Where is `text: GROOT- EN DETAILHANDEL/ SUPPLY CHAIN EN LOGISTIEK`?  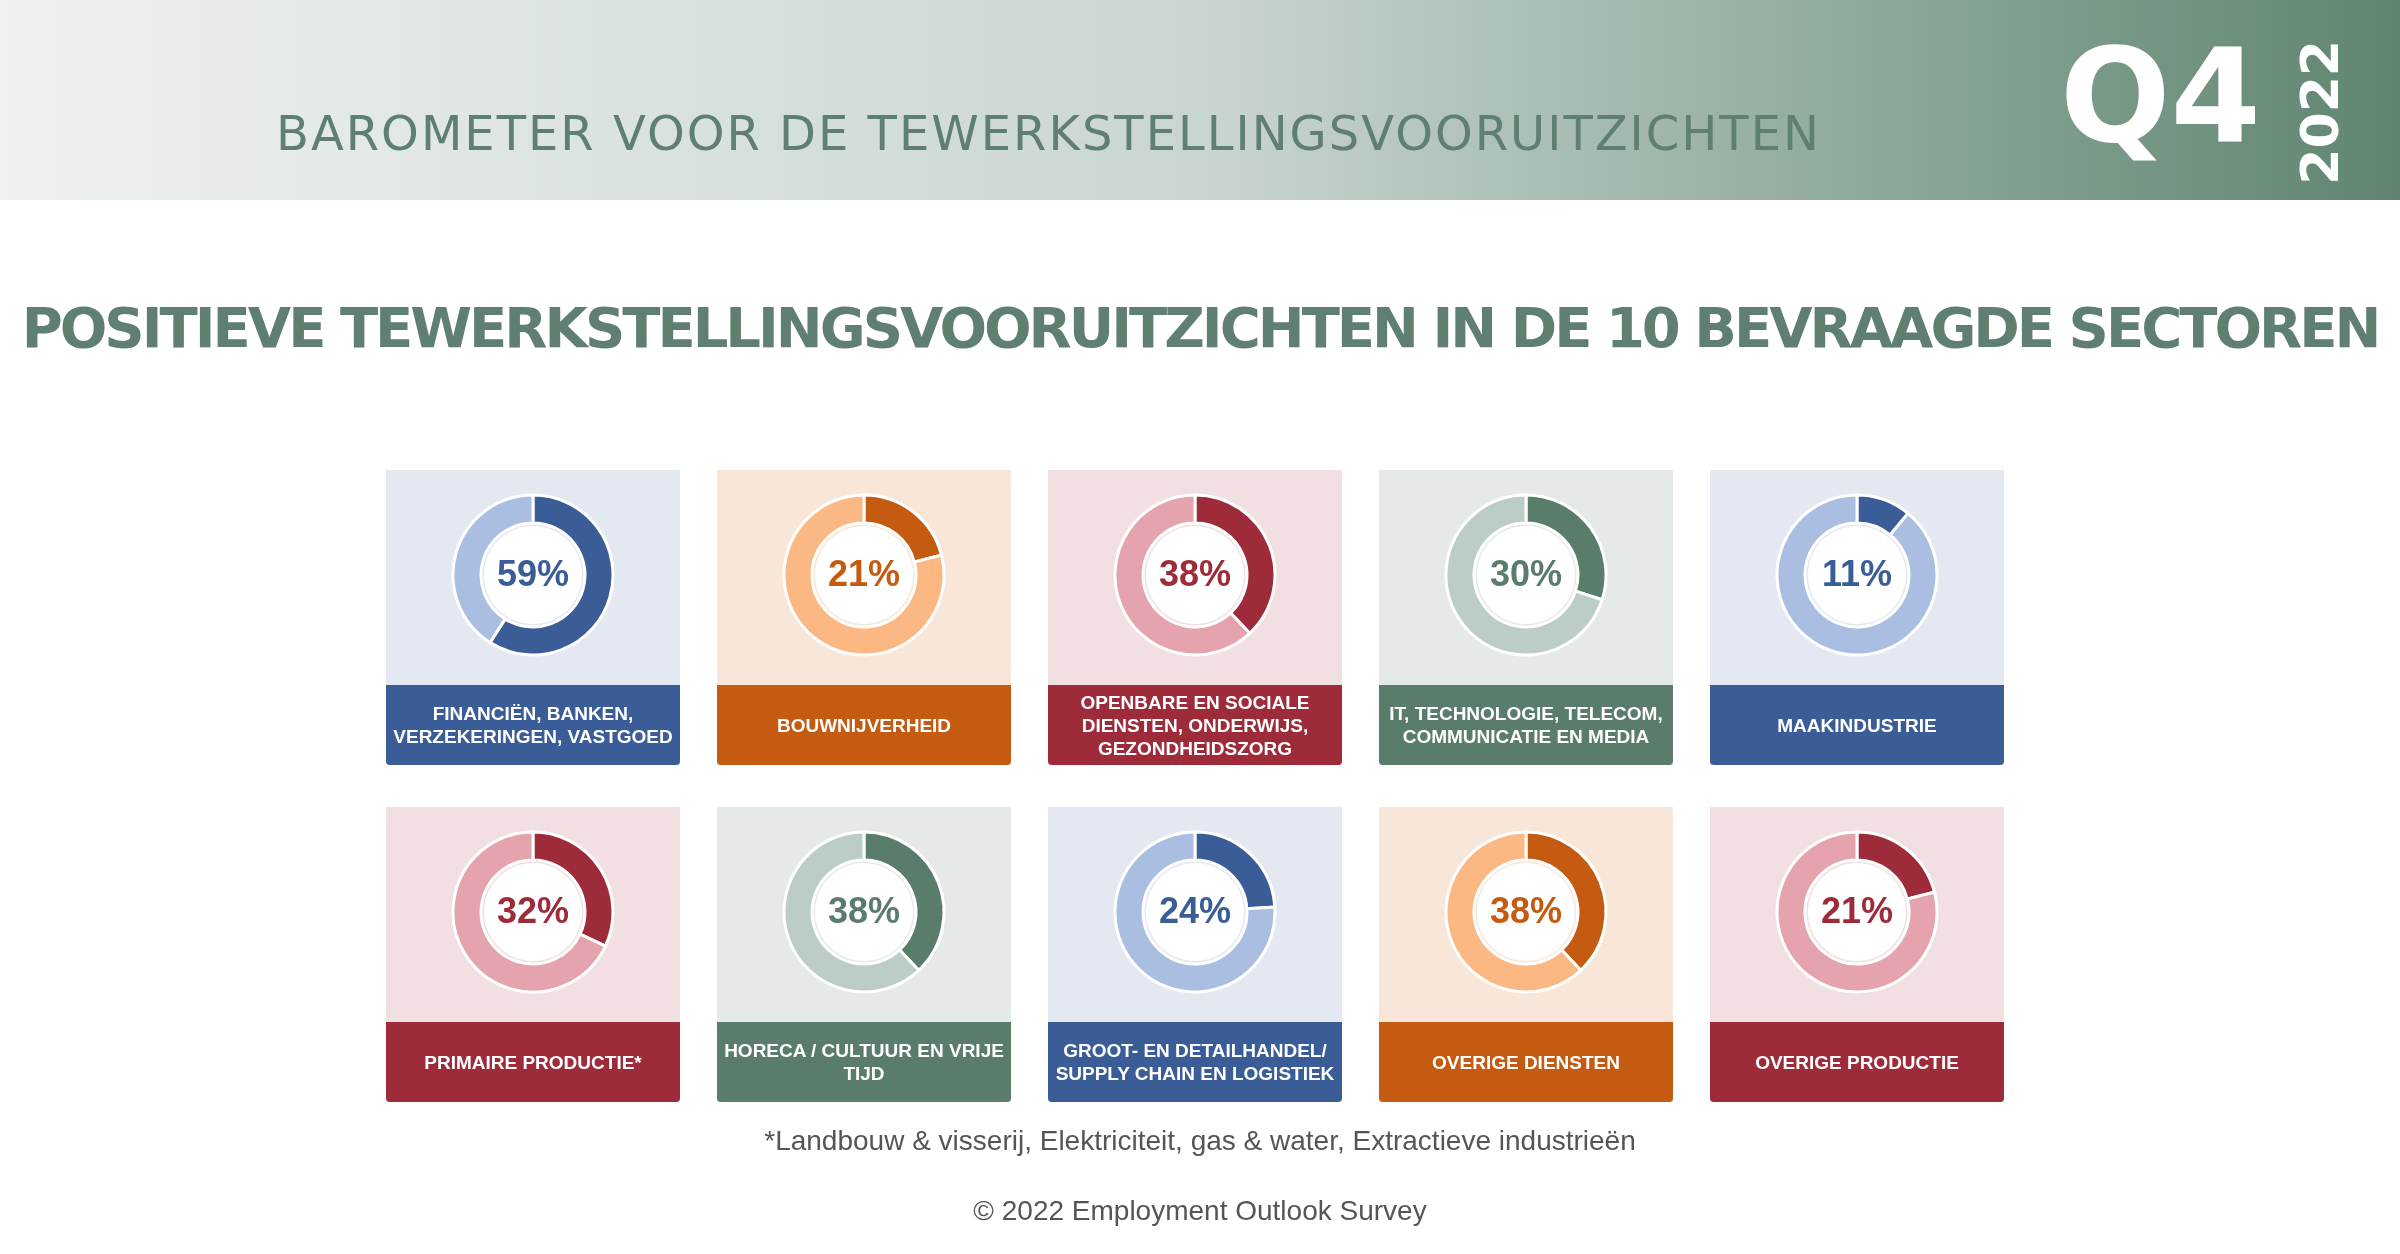 text: GROOT- EN DETAILHANDEL/ SUPPLY CHAIN EN LOGISTIEK is located at coordinates (1195, 1062).